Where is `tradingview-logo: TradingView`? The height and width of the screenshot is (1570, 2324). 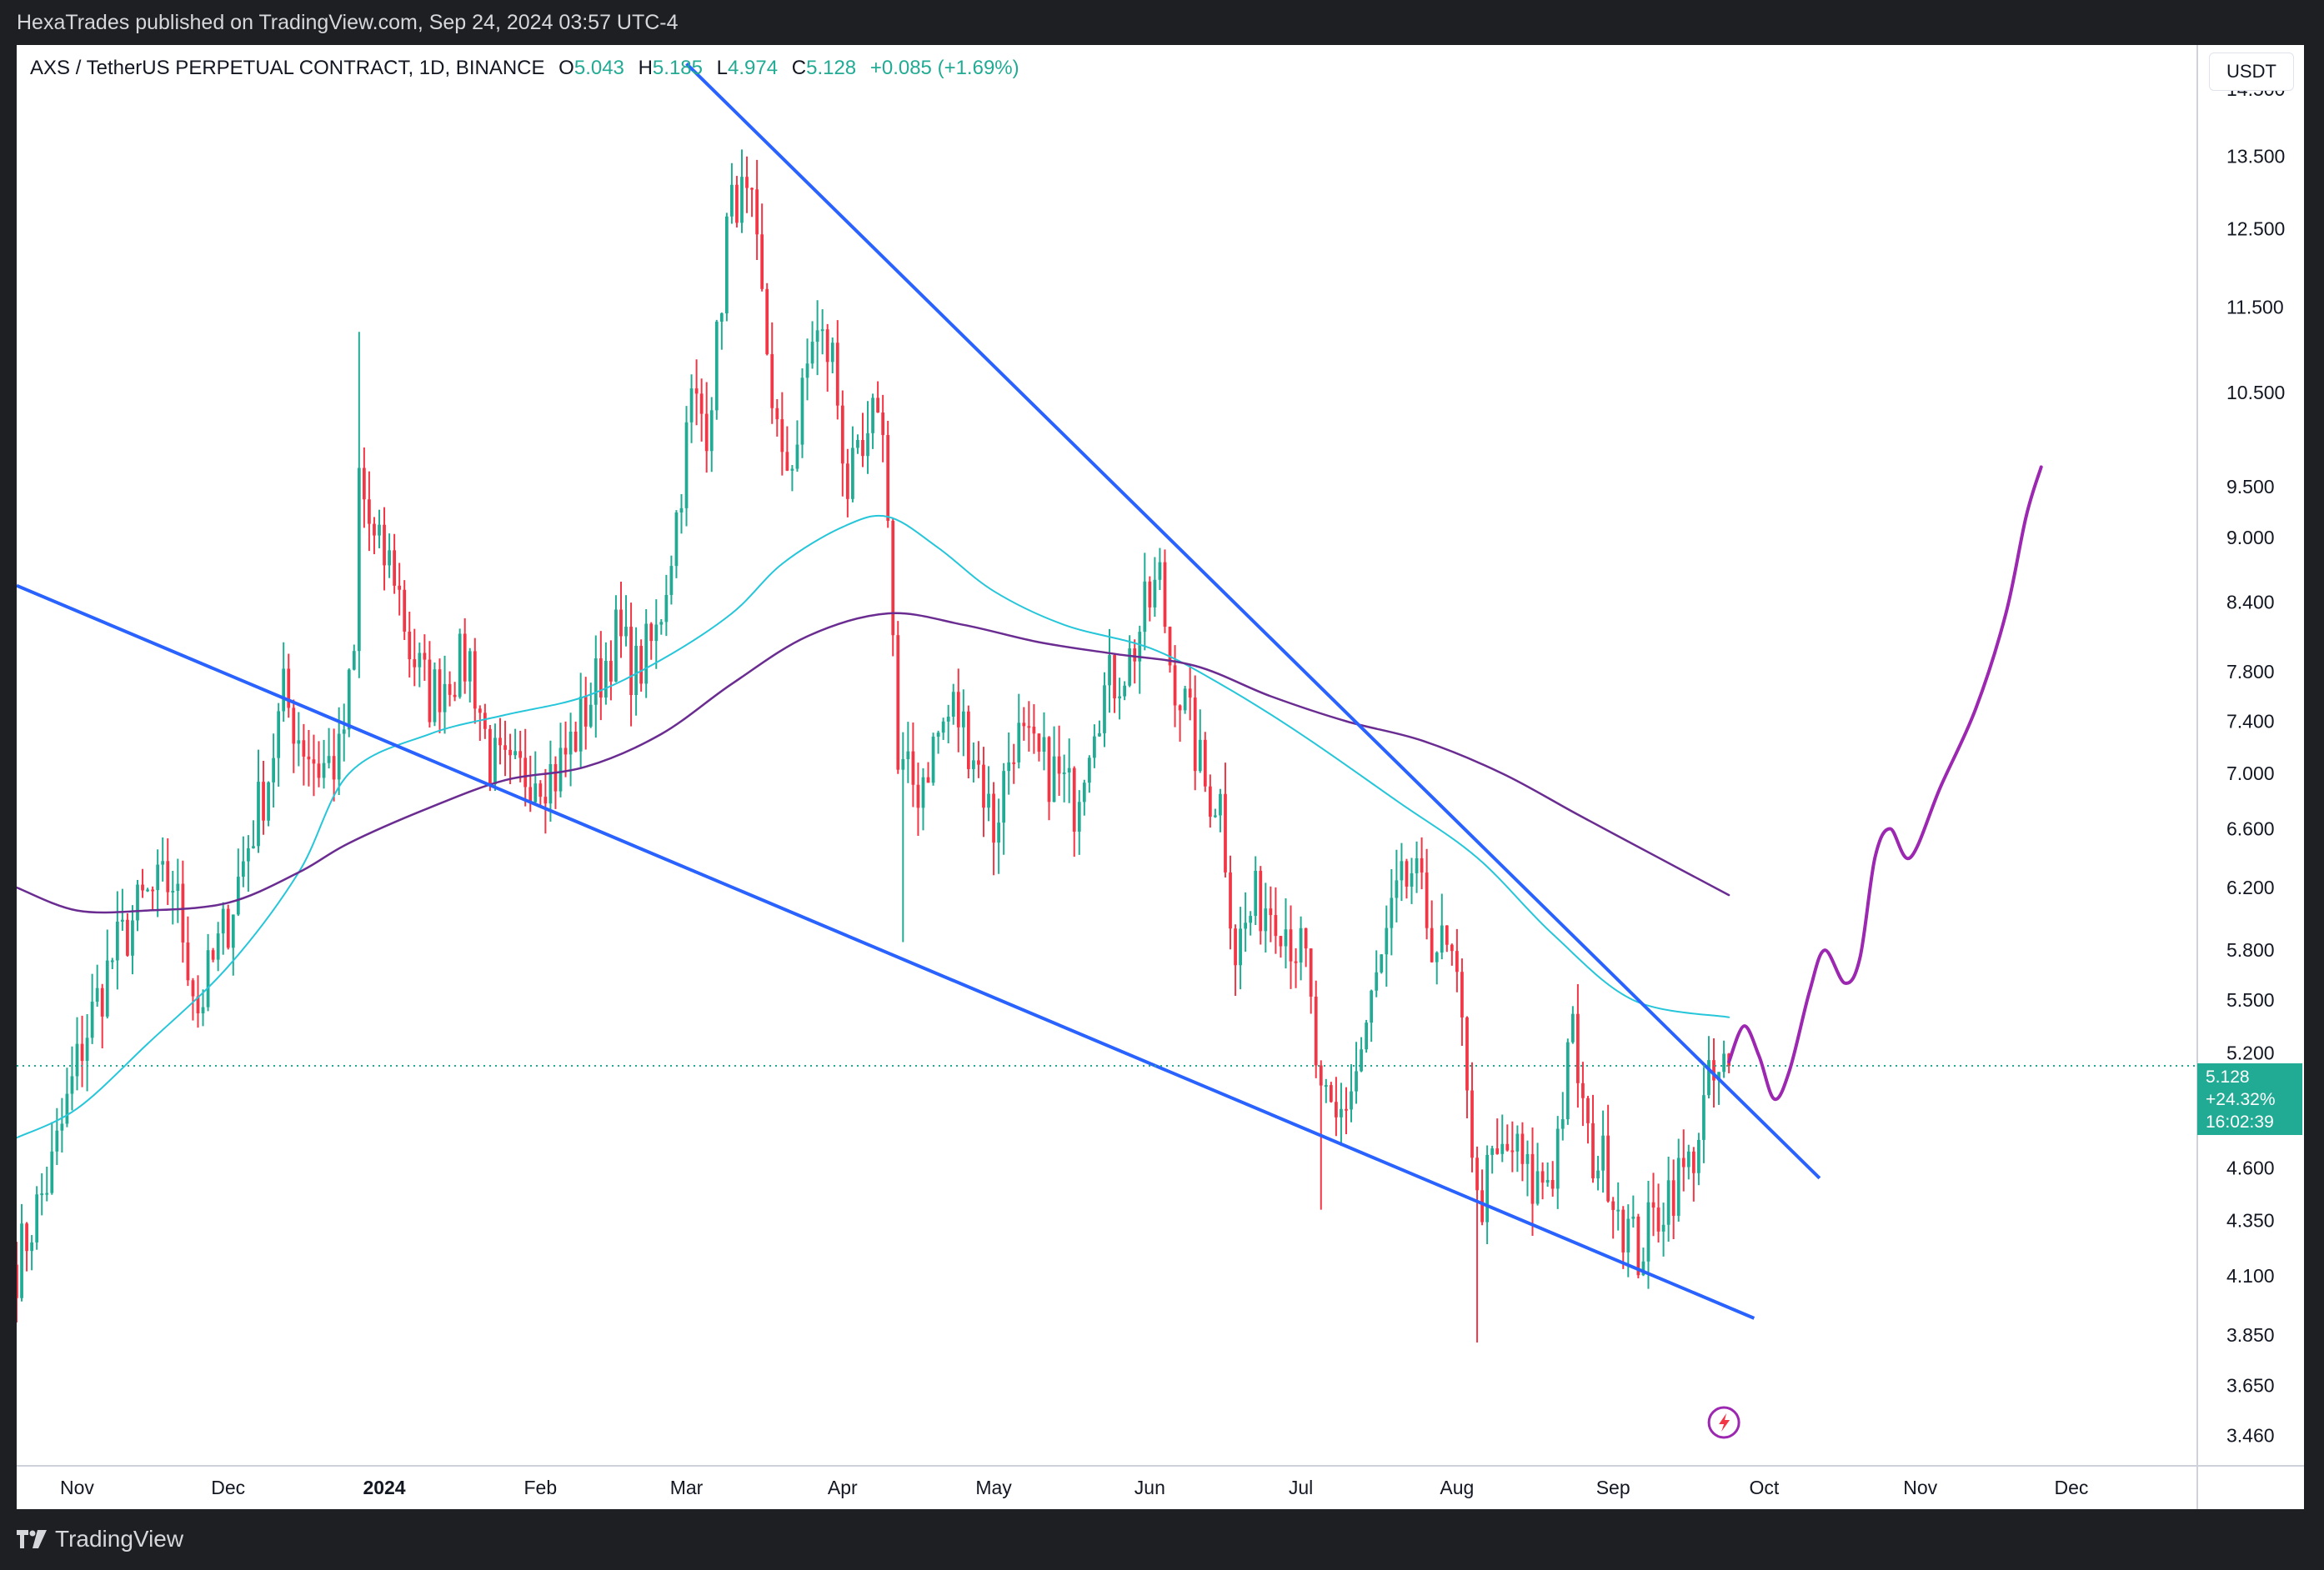 tradingview-logo: TradingView is located at coordinates (100, 1539).